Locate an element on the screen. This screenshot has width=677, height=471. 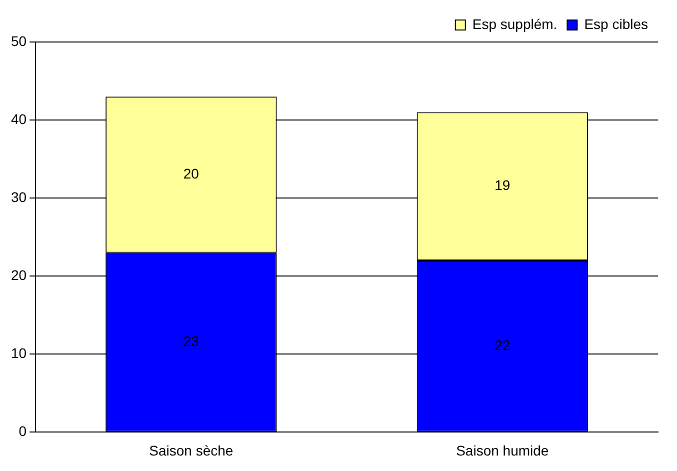
y-tick-label: 20 is located at coordinates (18, 274).